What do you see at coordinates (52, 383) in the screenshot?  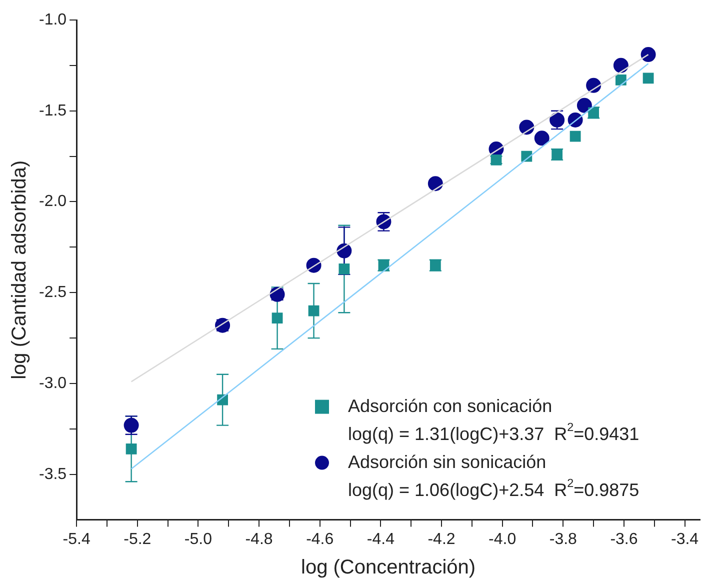 I see `y-tick-label: -3.0` at bounding box center [52, 383].